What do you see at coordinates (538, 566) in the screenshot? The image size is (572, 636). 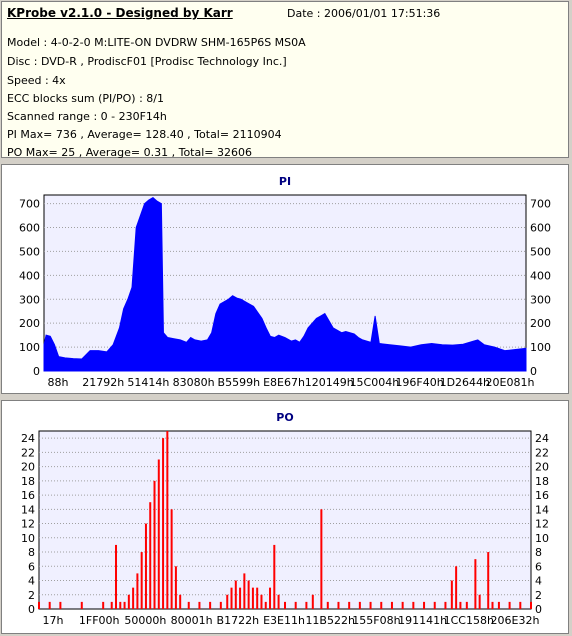 I see `y-tick-label-right: 6` at bounding box center [538, 566].